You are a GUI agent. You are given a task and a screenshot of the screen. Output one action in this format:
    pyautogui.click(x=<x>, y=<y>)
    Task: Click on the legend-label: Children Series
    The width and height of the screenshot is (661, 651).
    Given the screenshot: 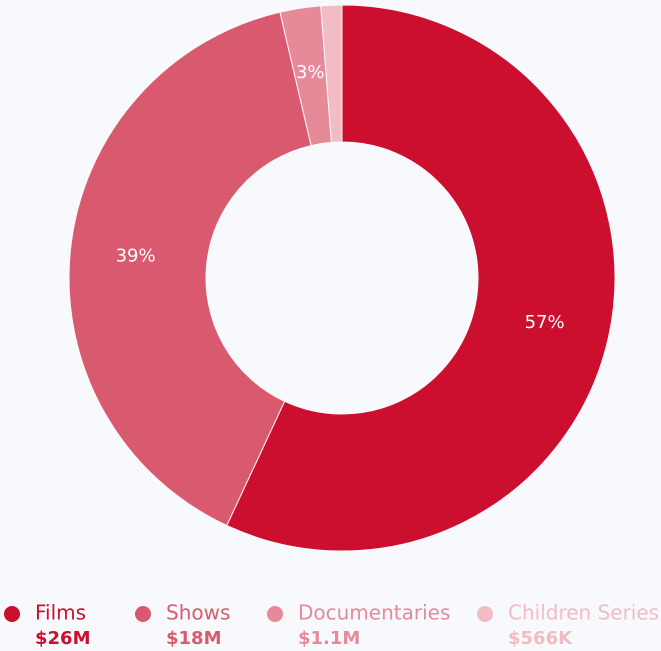 What is the action you would take?
    pyautogui.click(x=583, y=613)
    